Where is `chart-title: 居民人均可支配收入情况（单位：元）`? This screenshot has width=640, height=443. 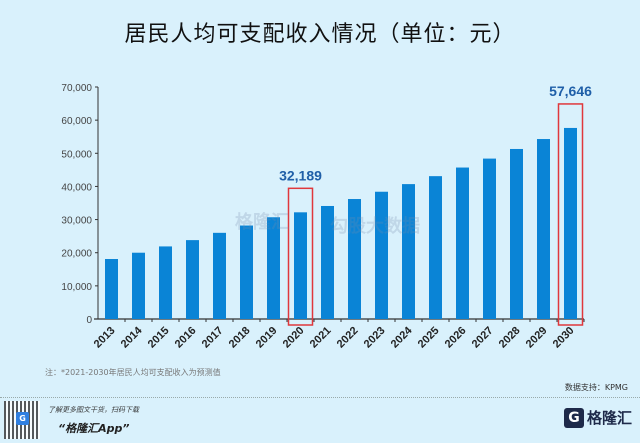
chart-title: 居民人均可支配收入情况（单位：元） is located at coordinates (320, 34).